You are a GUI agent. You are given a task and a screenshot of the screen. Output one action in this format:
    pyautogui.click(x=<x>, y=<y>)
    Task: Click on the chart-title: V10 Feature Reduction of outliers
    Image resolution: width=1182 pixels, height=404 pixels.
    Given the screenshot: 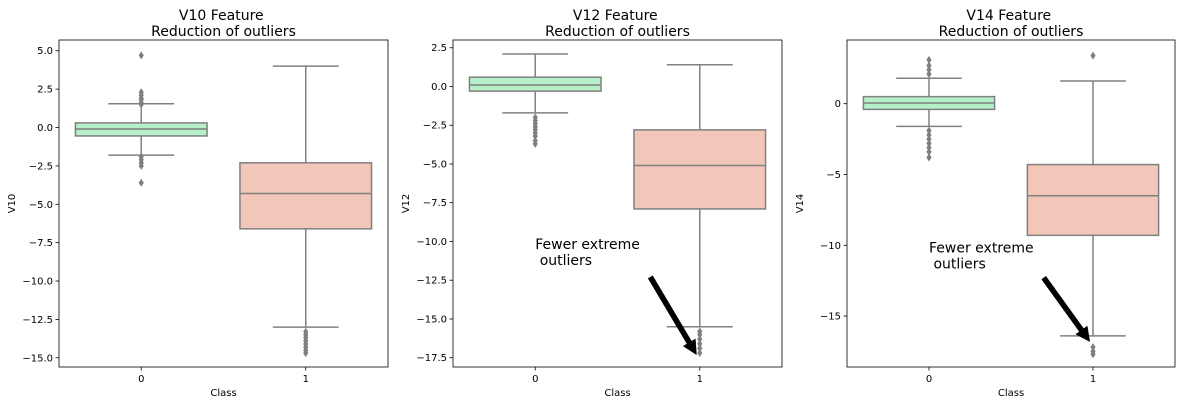 What is the action you would take?
    pyautogui.click(x=223, y=24)
    